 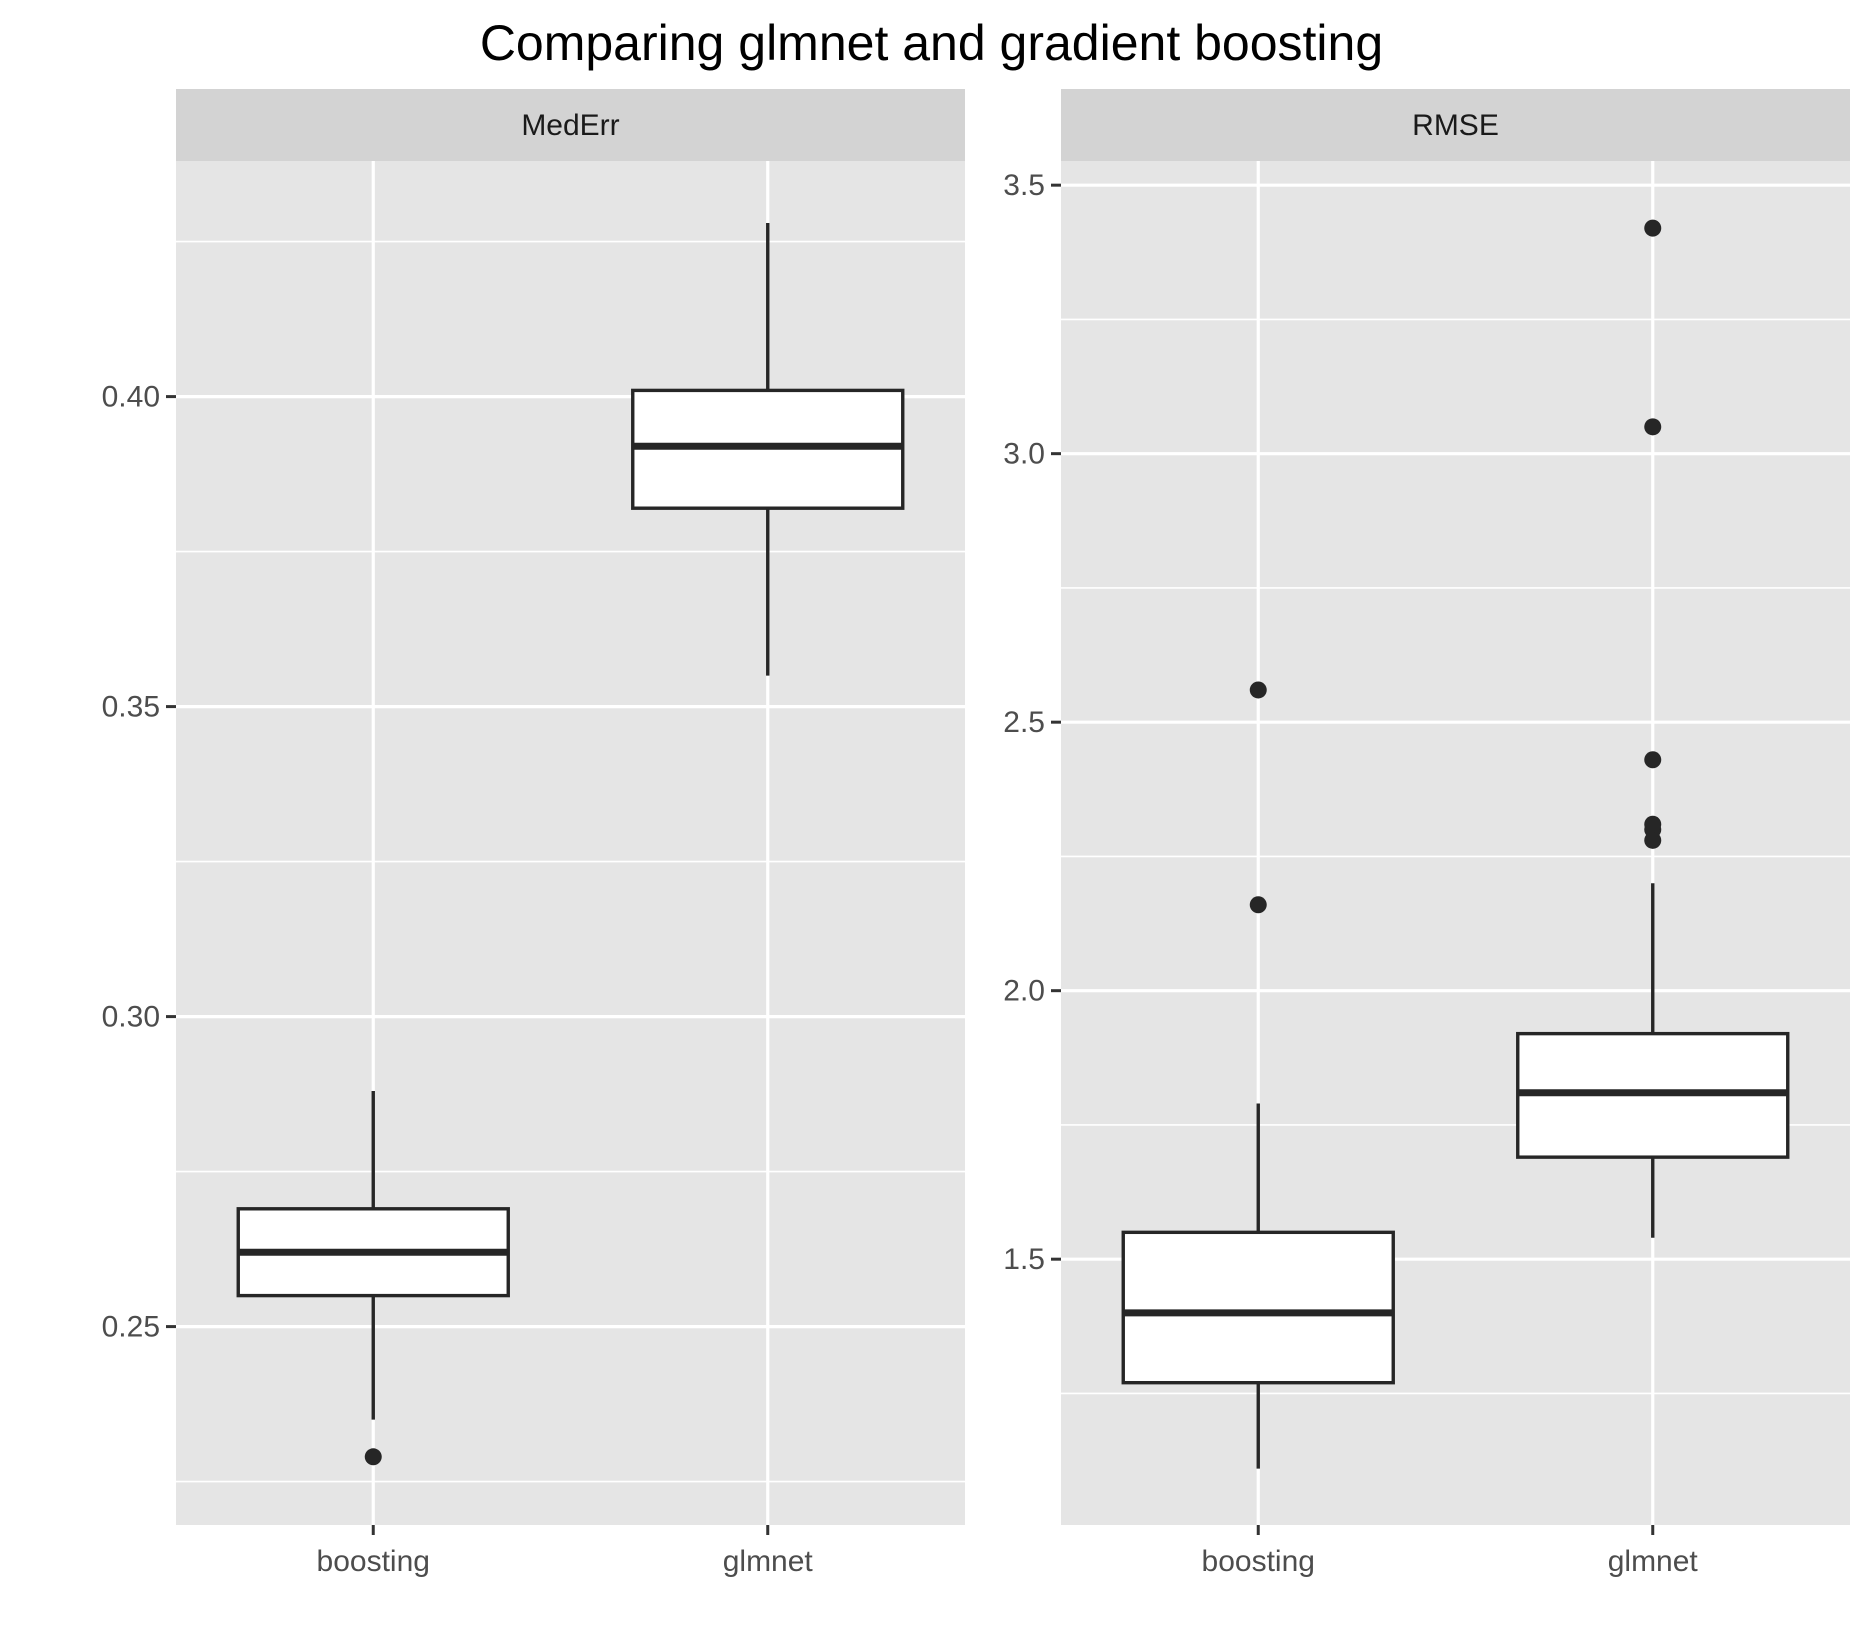 What do you see at coordinates (931, 43) in the screenshot?
I see `chart-title: Comparing glmnet and gradient boosting` at bounding box center [931, 43].